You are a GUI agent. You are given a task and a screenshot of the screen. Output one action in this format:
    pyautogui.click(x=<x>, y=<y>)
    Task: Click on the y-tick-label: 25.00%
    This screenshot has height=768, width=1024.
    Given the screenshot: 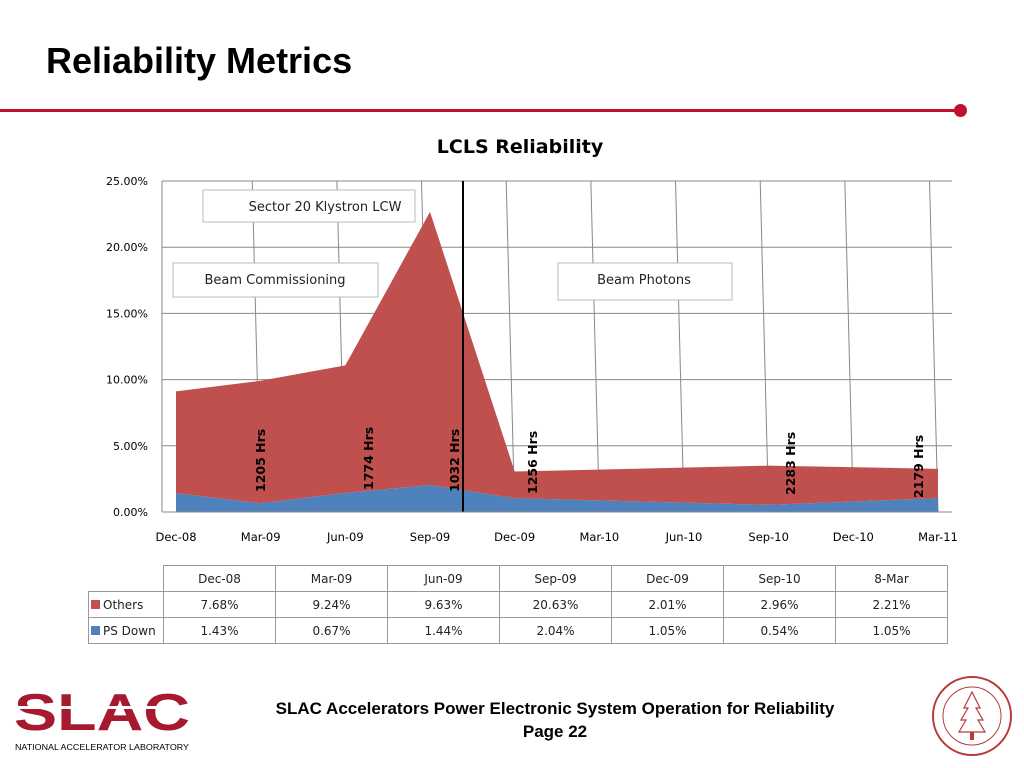 What is the action you would take?
    pyautogui.click(x=127, y=181)
    